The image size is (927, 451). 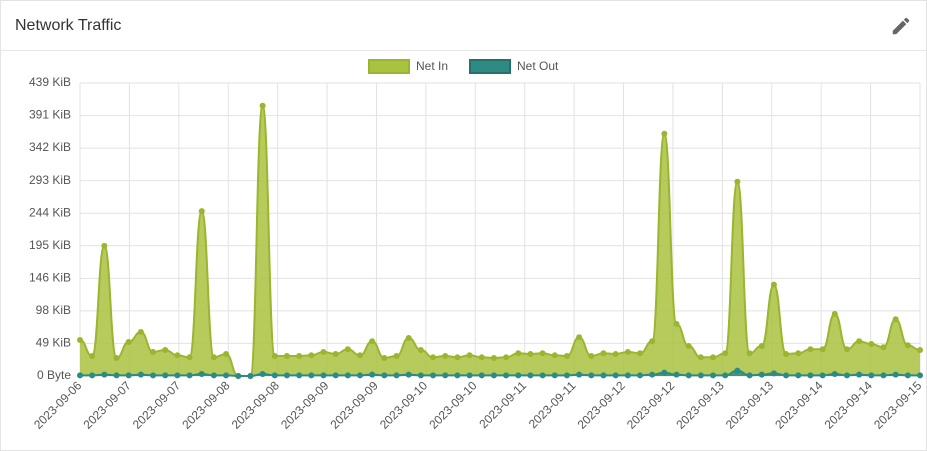 What do you see at coordinates (50, 212) in the screenshot?
I see `y-tick-label: 244 KiB` at bounding box center [50, 212].